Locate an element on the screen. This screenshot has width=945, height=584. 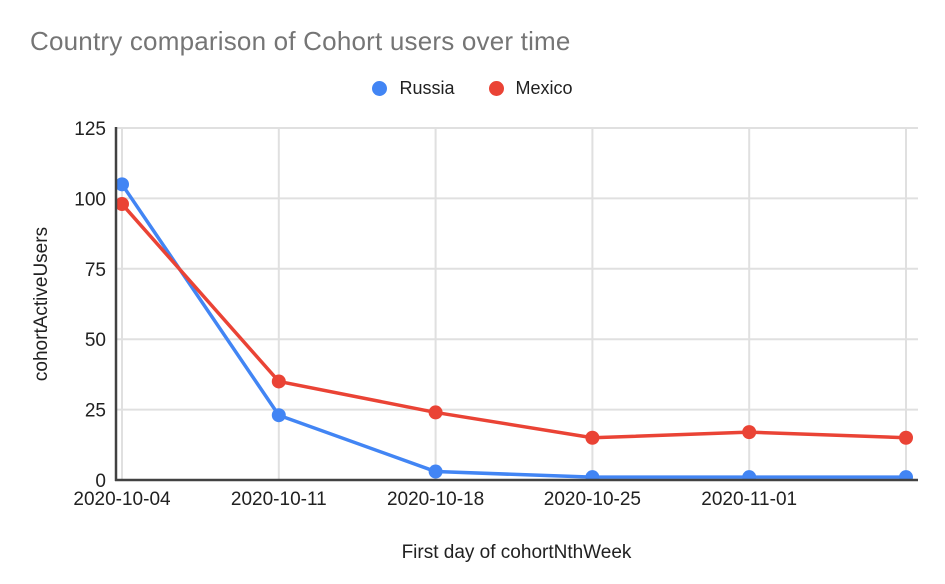
legend-label: Mexico is located at coordinates (544, 88).